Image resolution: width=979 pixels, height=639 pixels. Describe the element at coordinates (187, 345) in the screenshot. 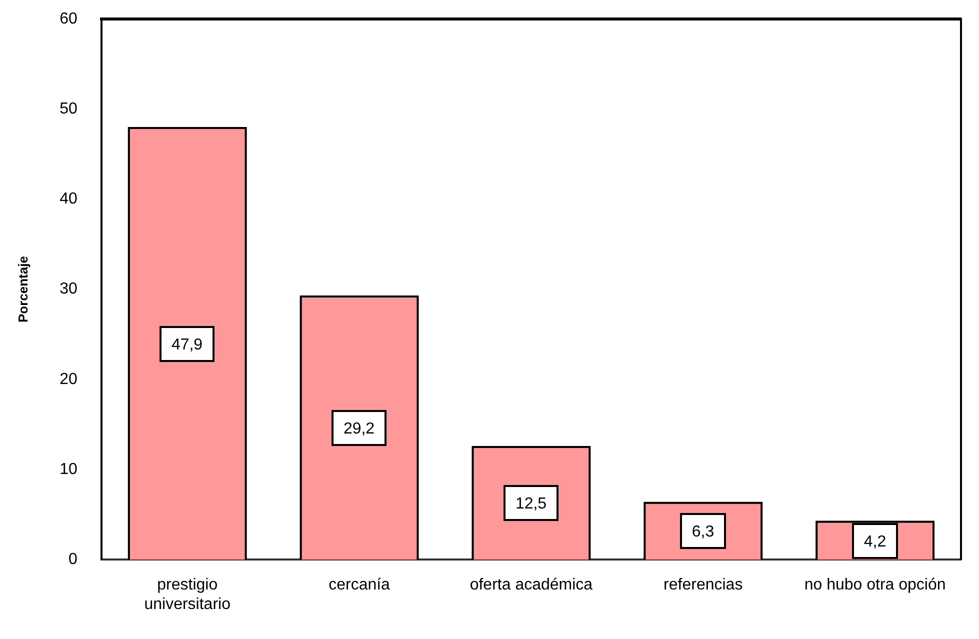

I see `data-label: 47,9` at that location.